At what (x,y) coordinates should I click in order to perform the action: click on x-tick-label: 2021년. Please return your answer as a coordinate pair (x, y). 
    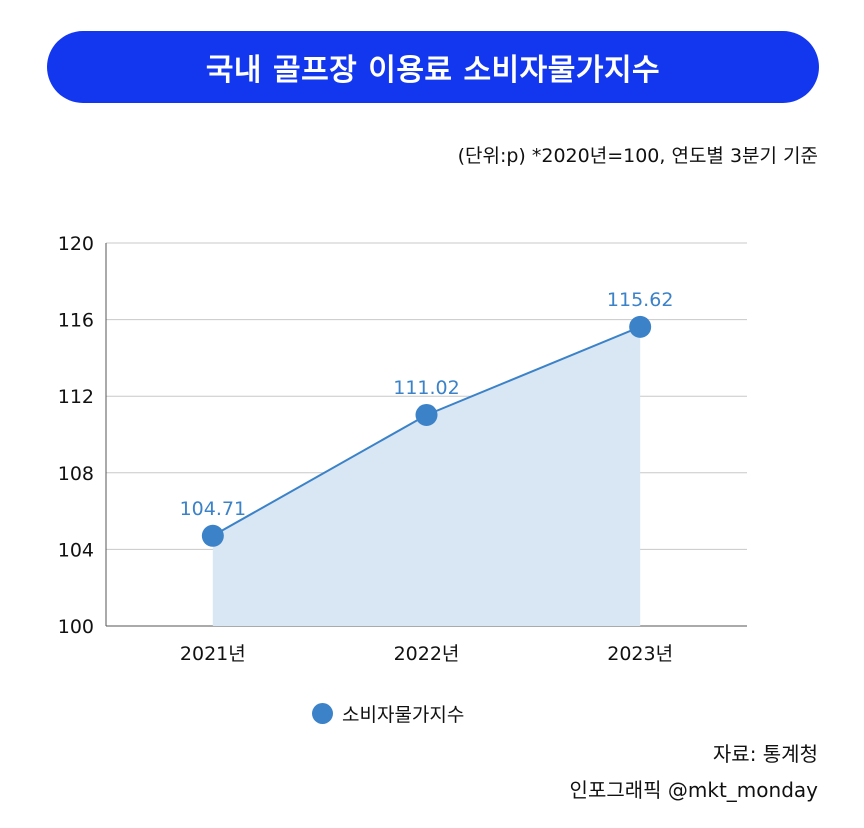
    Looking at the image, I should click on (213, 654).